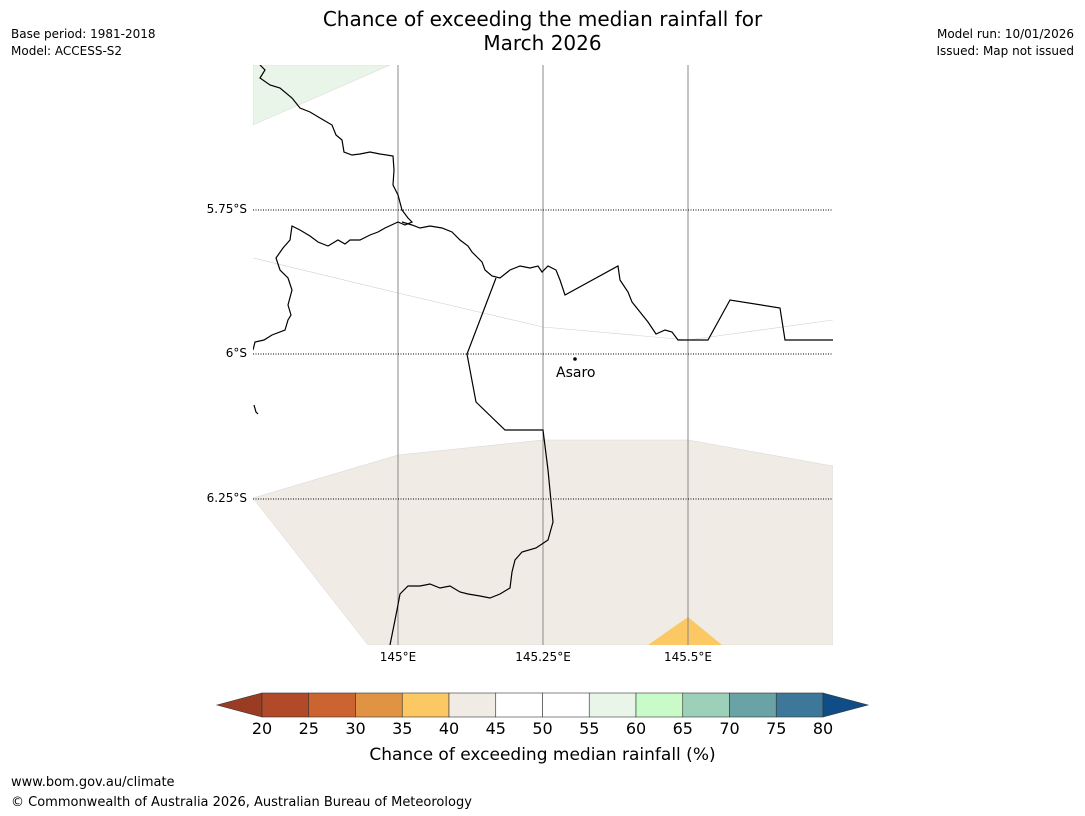  Describe the element at coordinates (262, 728) in the screenshot. I see `colorbar-tick-label: 20` at that location.